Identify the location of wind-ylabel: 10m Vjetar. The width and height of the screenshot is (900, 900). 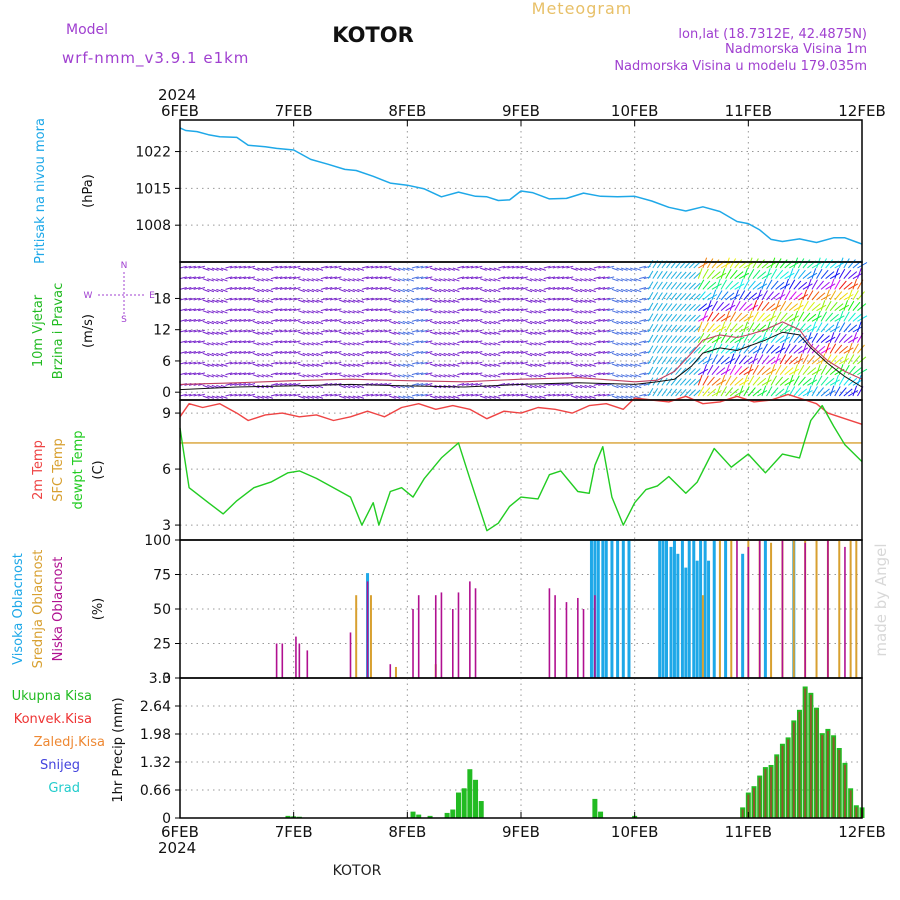
(38, 330).